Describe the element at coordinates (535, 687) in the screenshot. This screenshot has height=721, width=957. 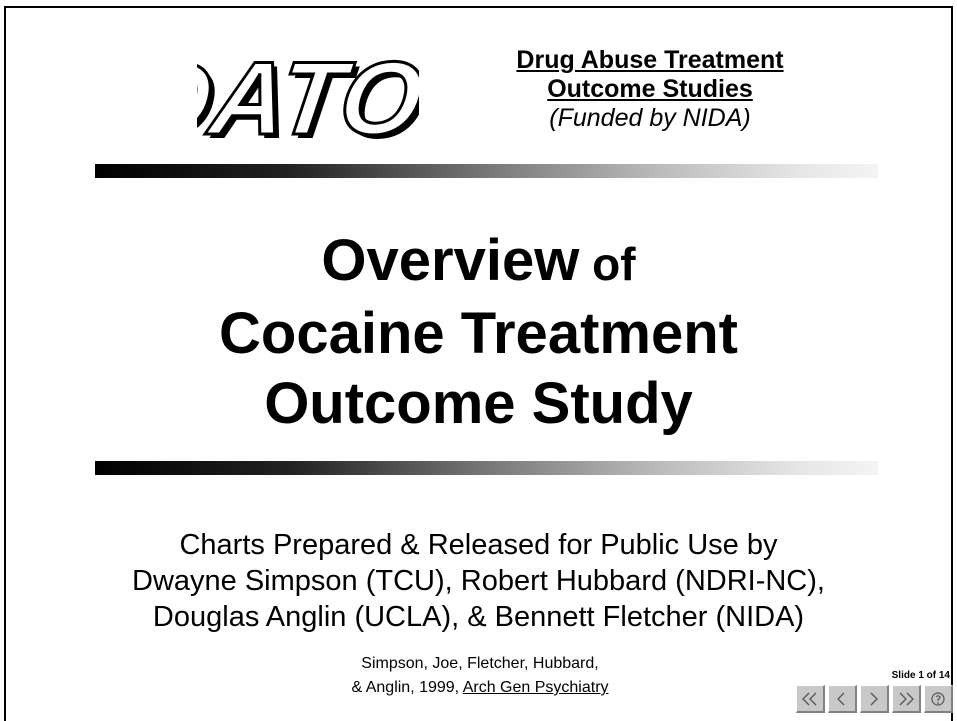
I see `citation-journal: Arch Gen Psychiatry` at that location.